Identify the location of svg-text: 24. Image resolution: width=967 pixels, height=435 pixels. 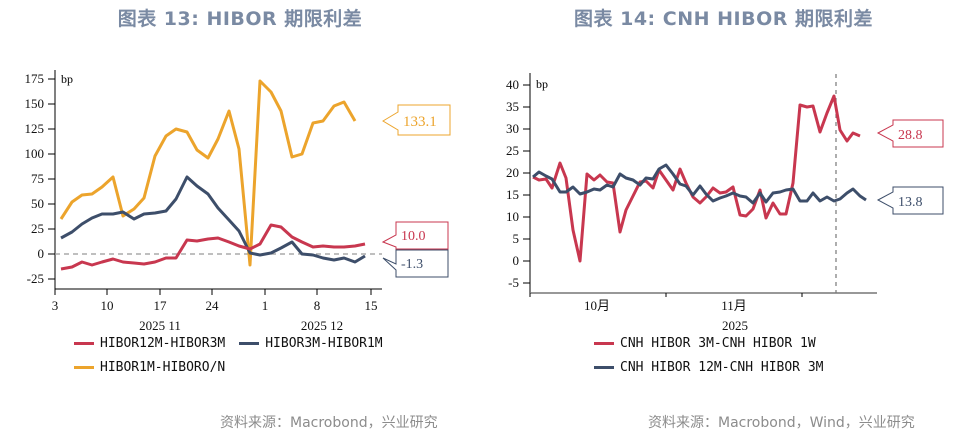
(213, 305).